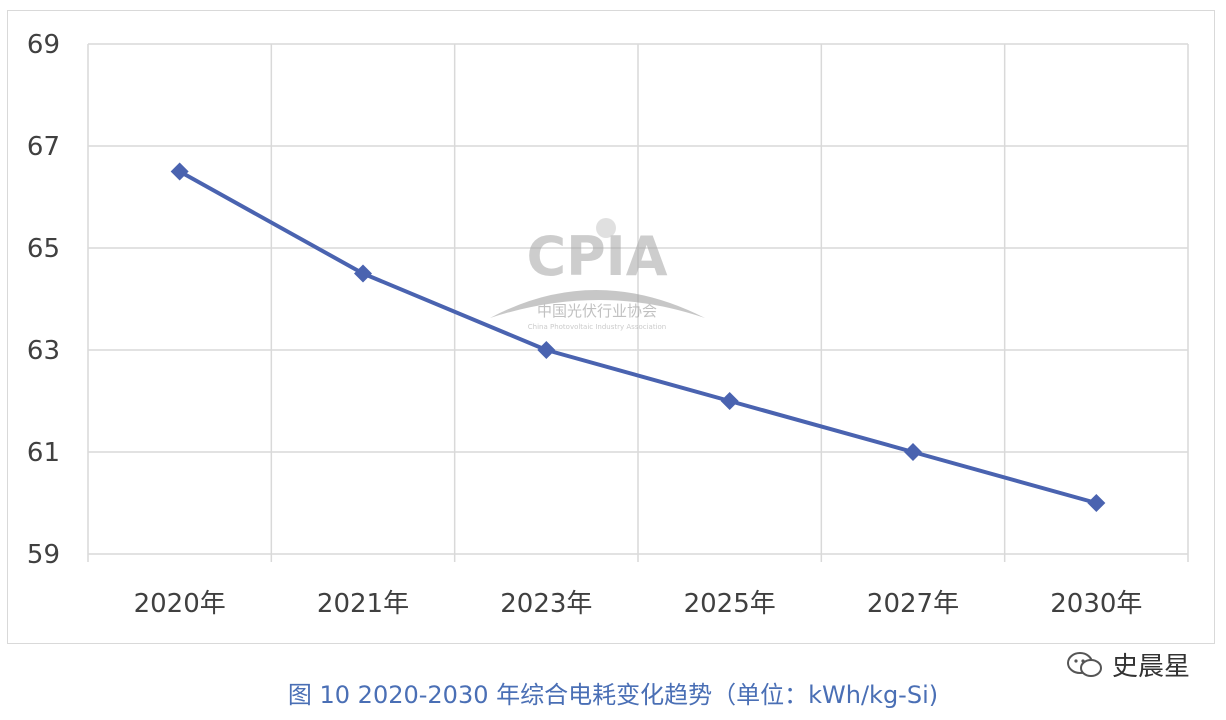 The width and height of the screenshot is (1226, 720). What do you see at coordinates (1096, 604) in the screenshot?
I see `x-tick-label: 2030年` at bounding box center [1096, 604].